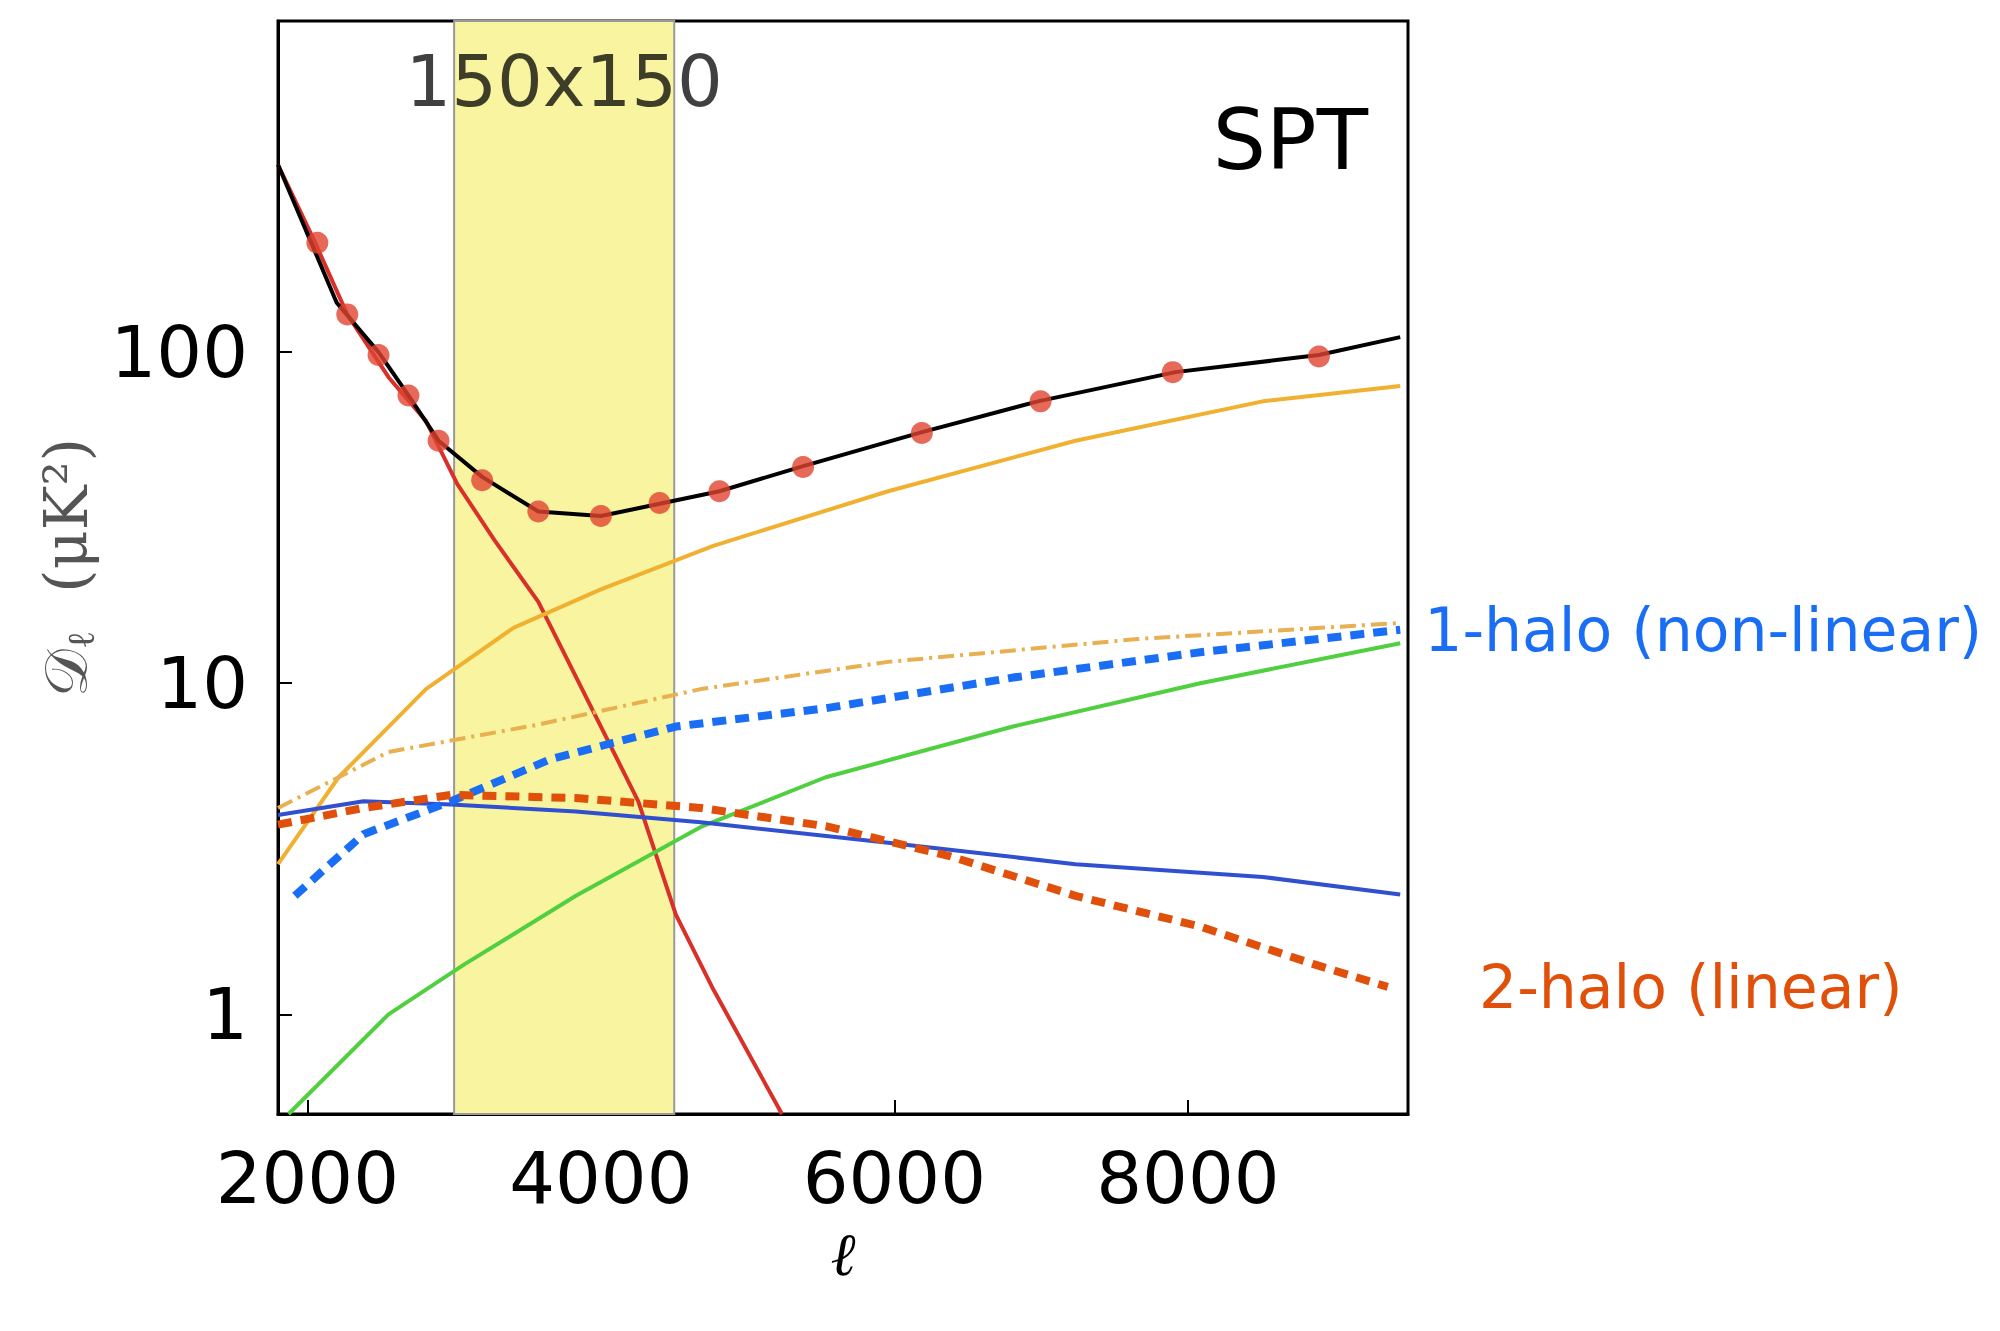  What do you see at coordinates (307, 1178) in the screenshot?
I see `x-tick-label: 2000` at bounding box center [307, 1178].